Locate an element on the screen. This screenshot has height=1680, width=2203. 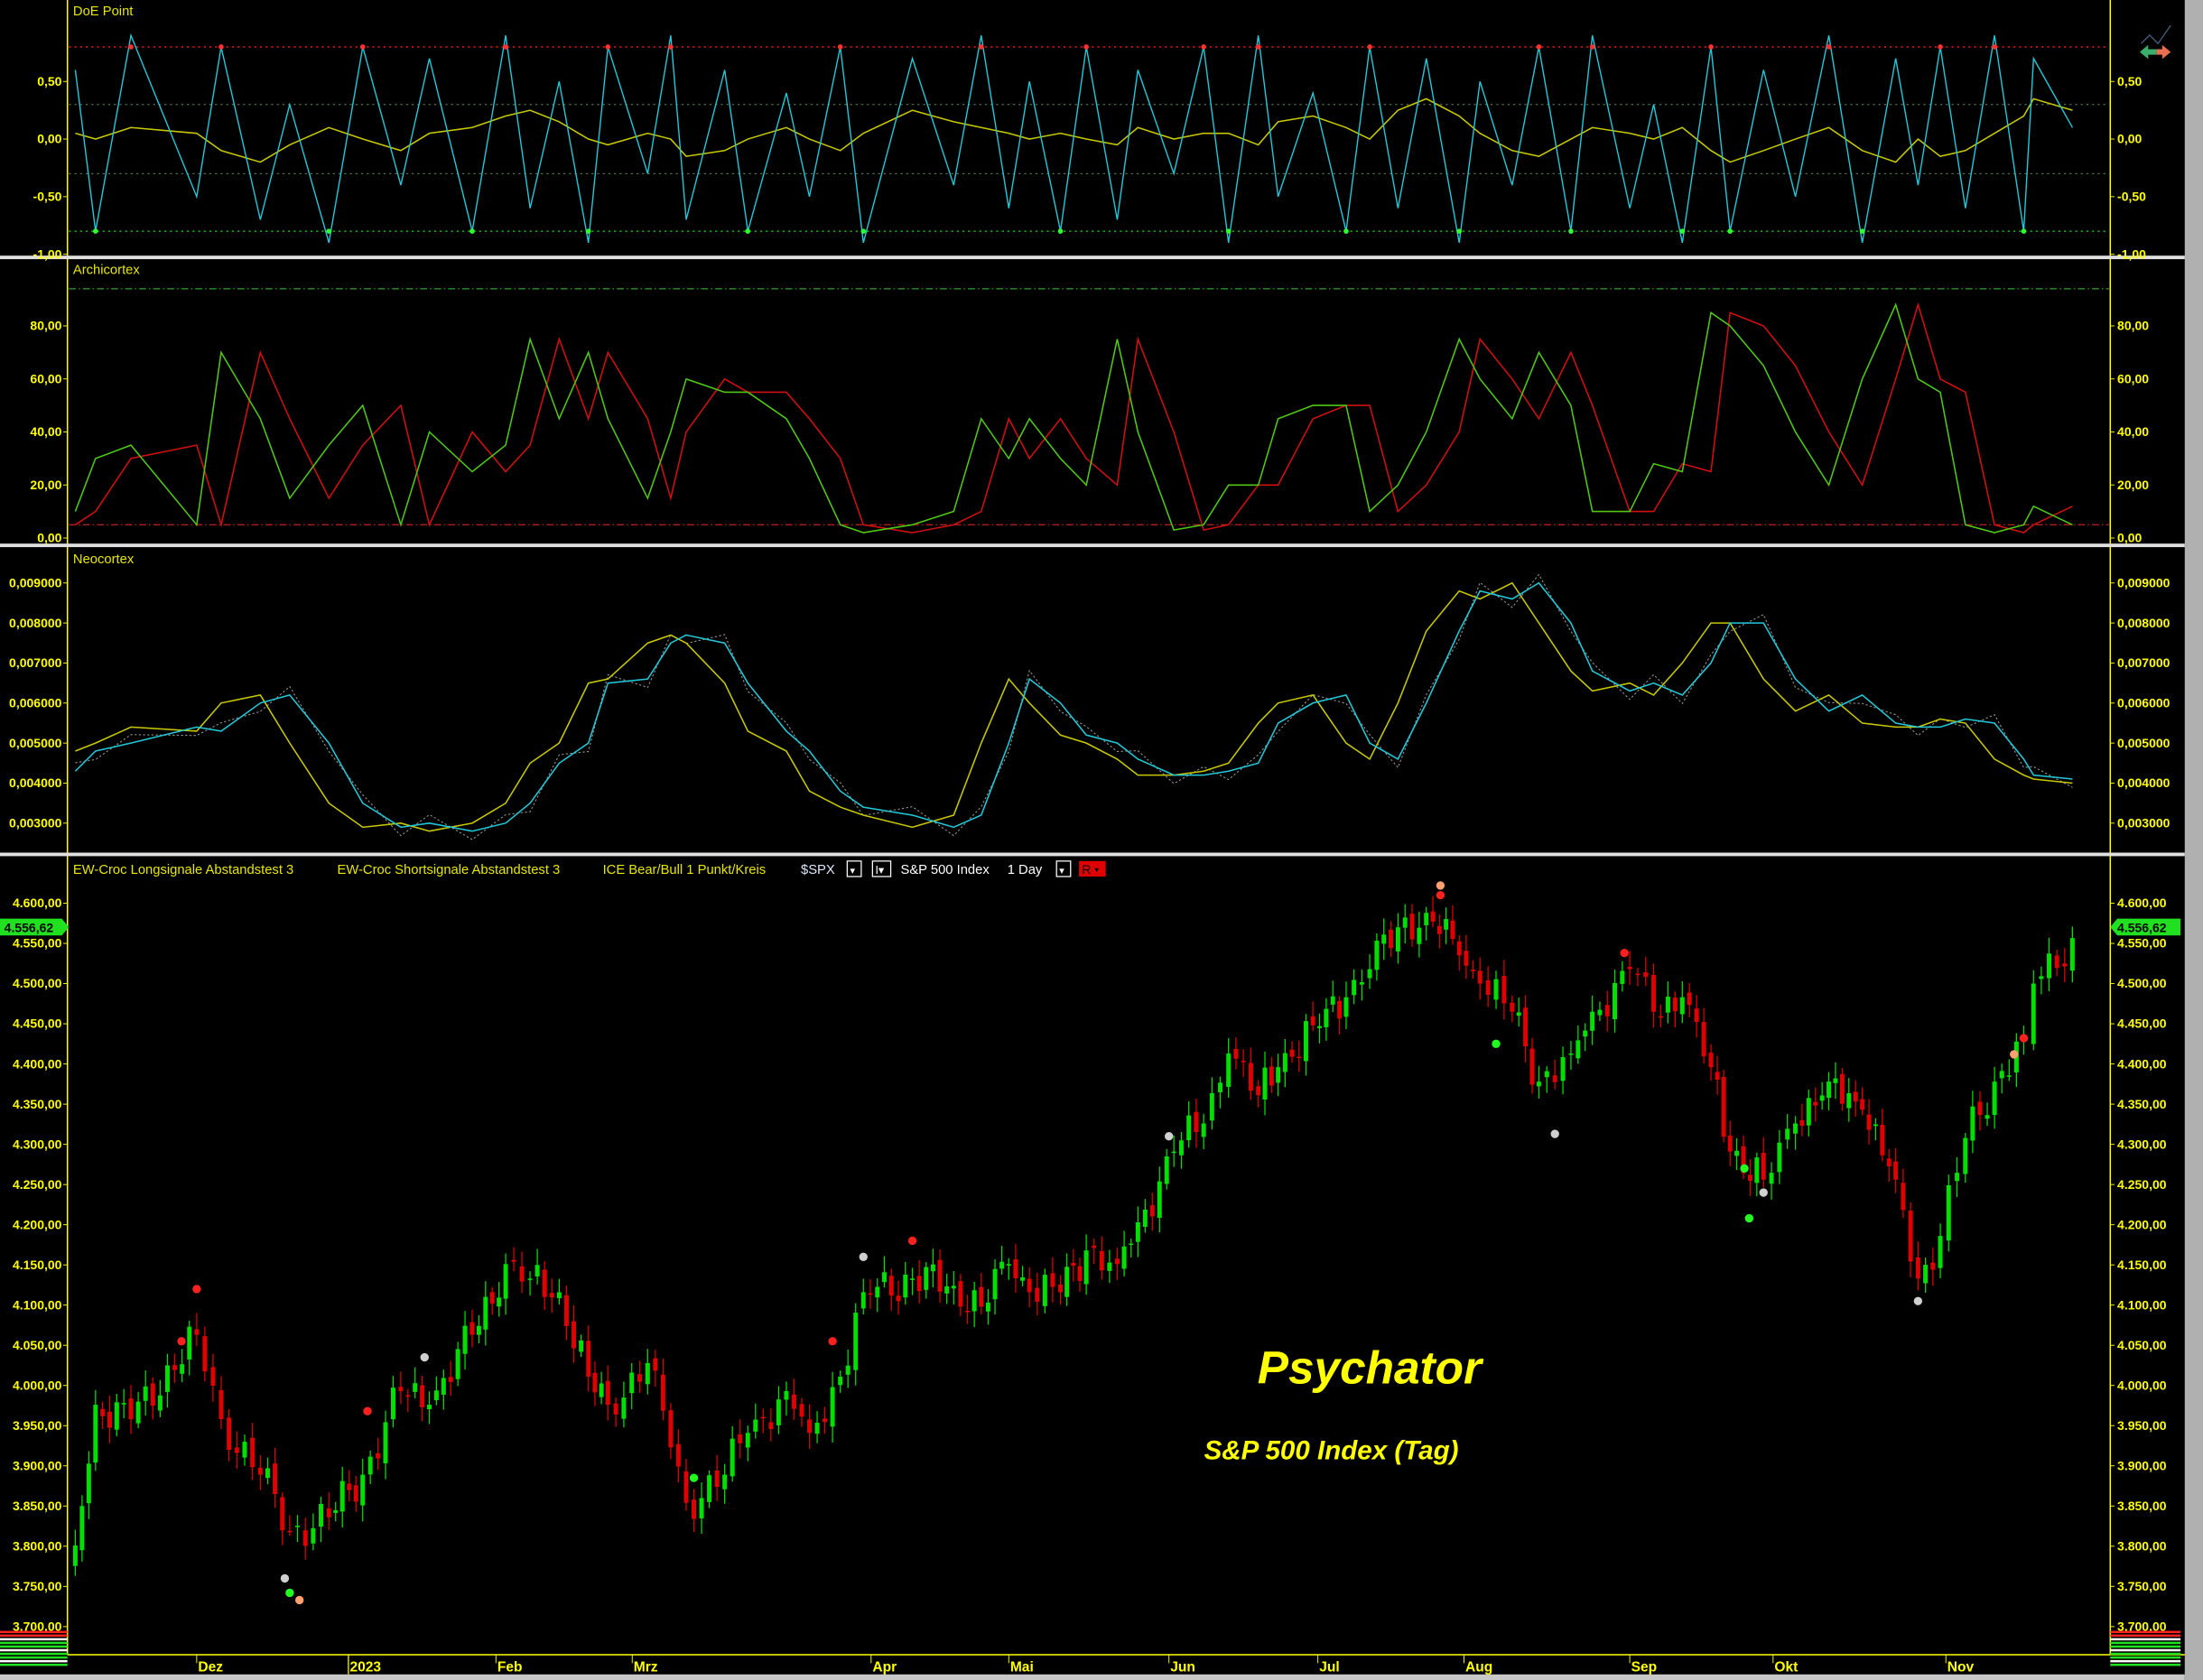
price-tick-label: 4.600,00 is located at coordinates (2142, 903).